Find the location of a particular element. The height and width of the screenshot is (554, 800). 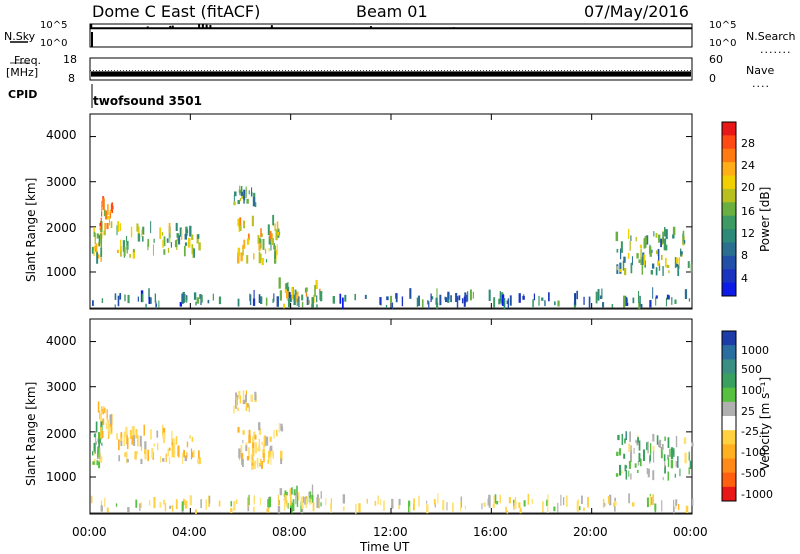

nsearch-tick-high: 10^5 is located at coordinates (723, 25).